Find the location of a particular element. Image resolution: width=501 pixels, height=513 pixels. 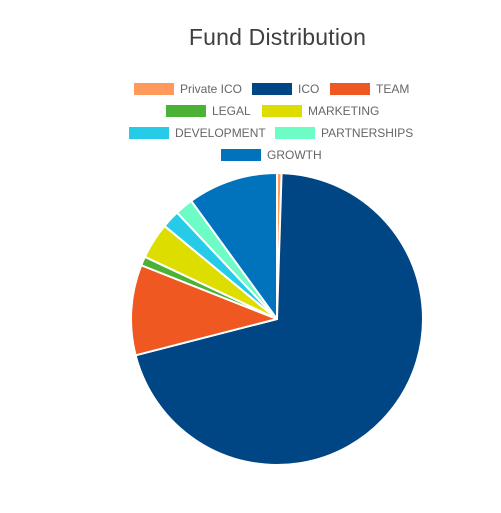

legend-item-private-ico: Private ICO is located at coordinates (188, 89).